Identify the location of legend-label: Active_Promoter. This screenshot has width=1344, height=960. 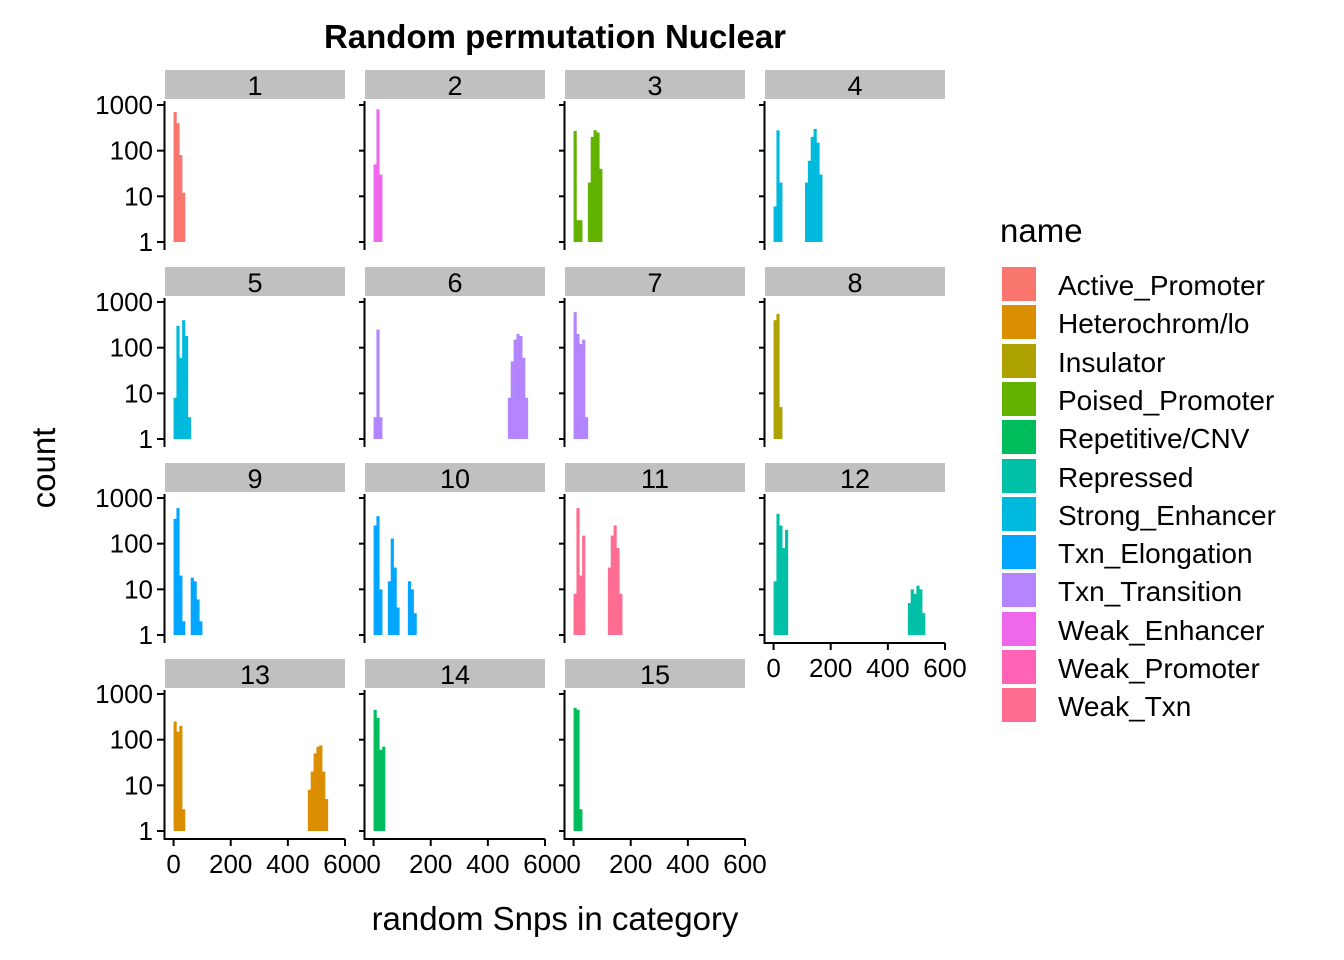
(1161, 285).